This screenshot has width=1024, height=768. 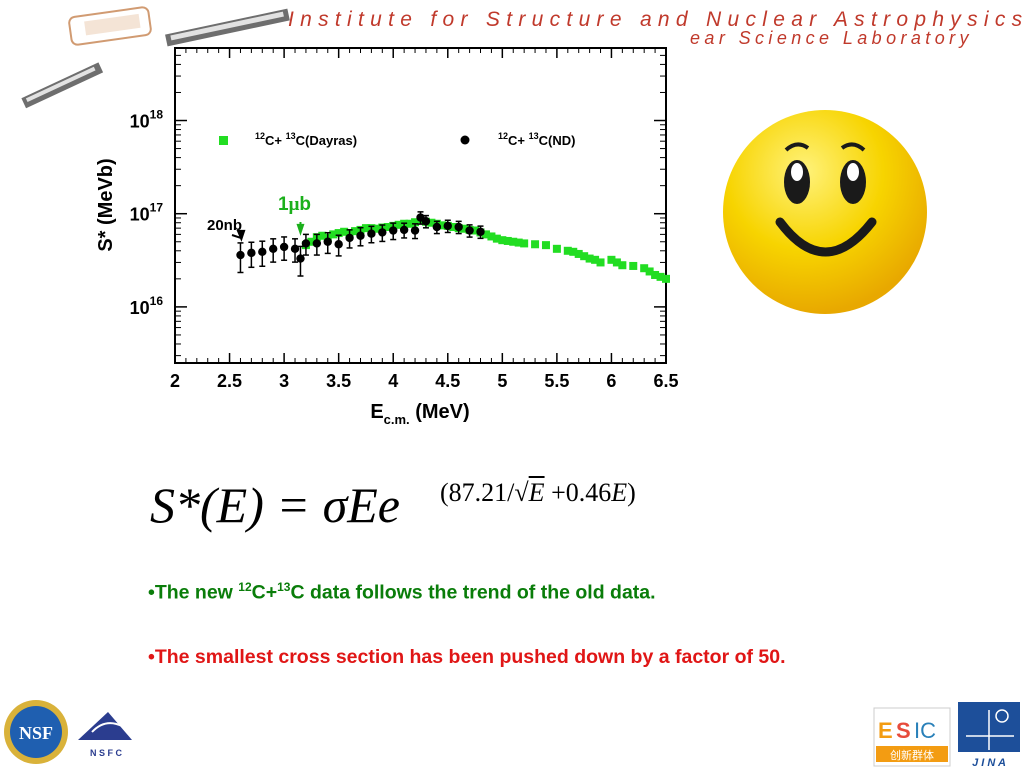 What do you see at coordinates (912, 737) in the screenshot?
I see `esic-logo: E S IC 创新群体` at bounding box center [912, 737].